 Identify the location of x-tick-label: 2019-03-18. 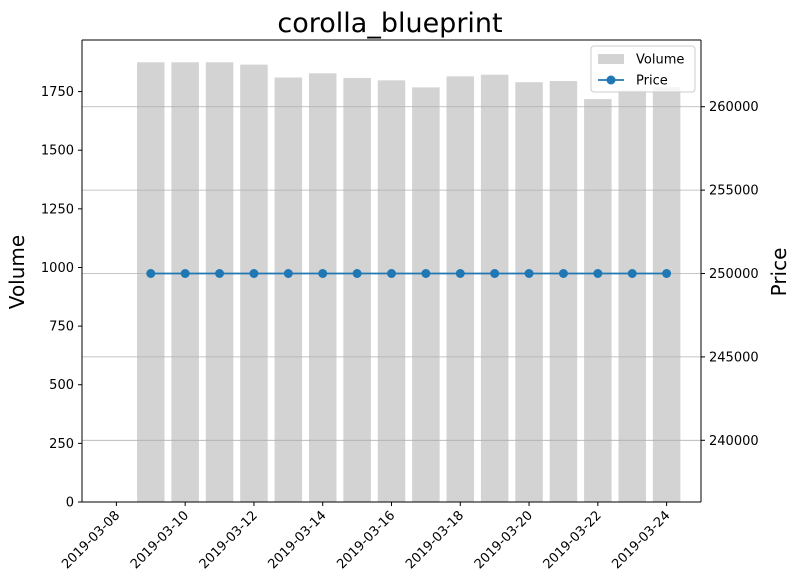
(435, 540).